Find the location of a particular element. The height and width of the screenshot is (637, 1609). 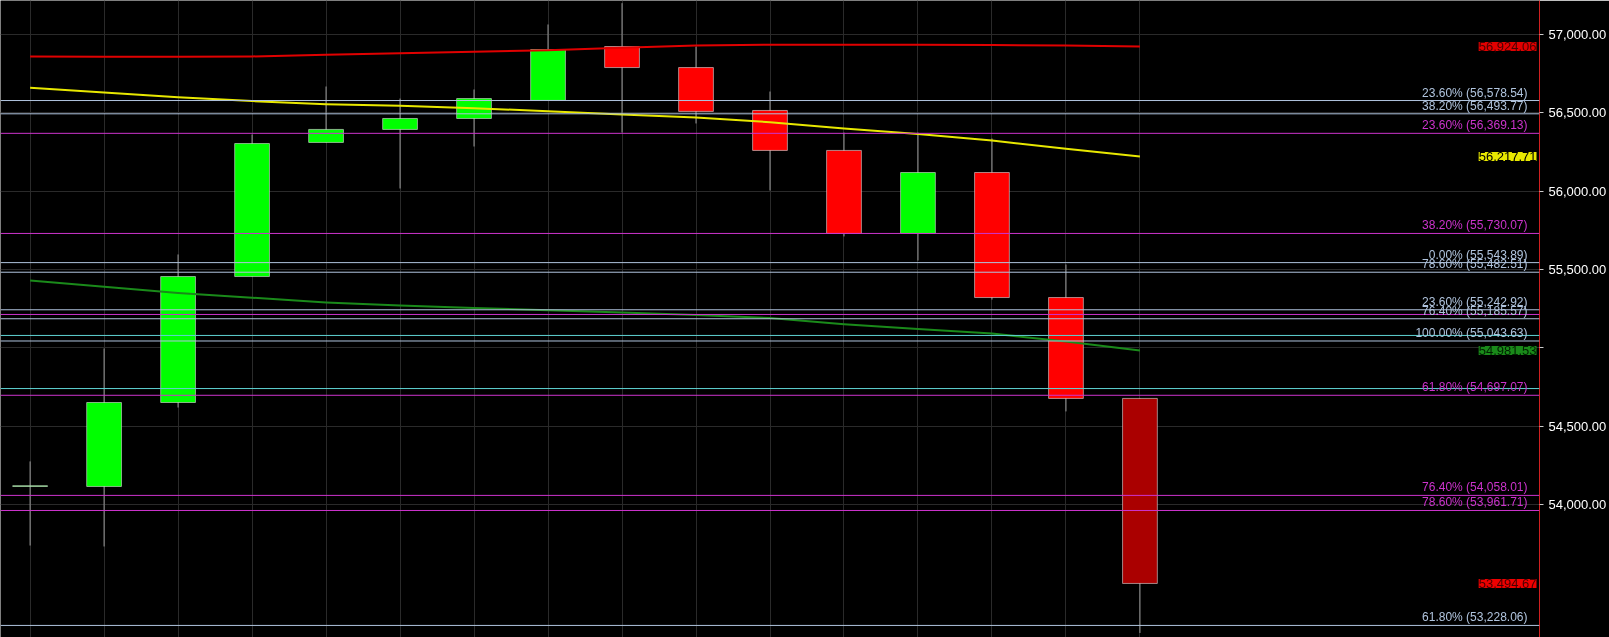

ref-line-label: 23.60% (56,369.13) is located at coordinates (1475, 125).